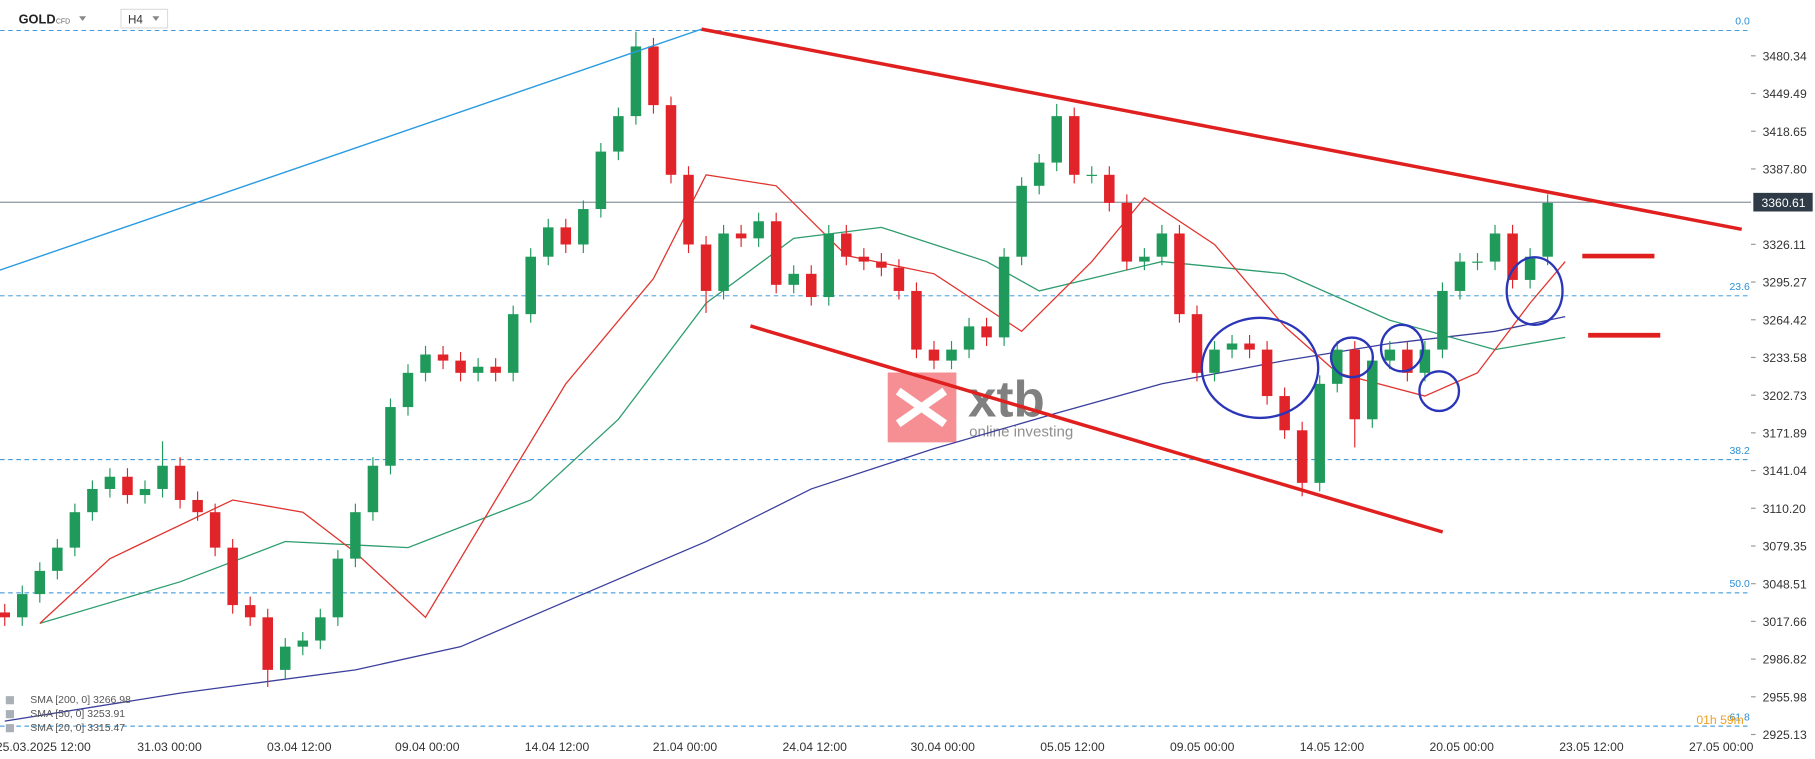 The height and width of the screenshot is (759, 1815). What do you see at coordinates (1785, 283) in the screenshot?
I see `y-tick-label: 3295.27` at bounding box center [1785, 283].